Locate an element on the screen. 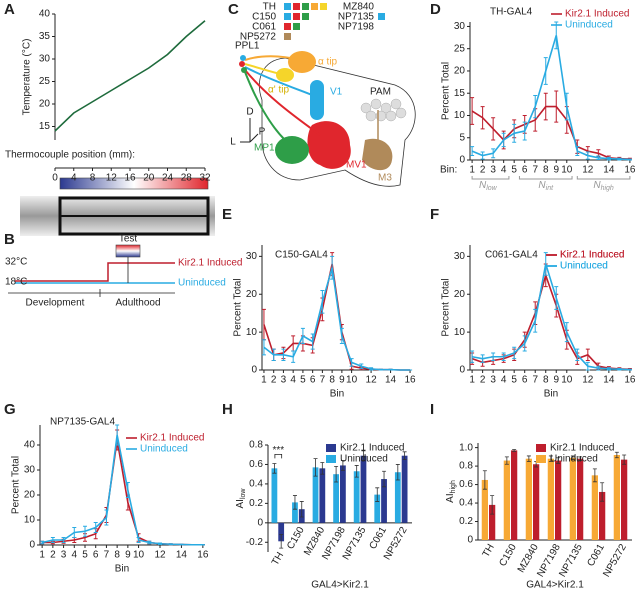 This screenshot has width=640, height=602. chart-title: TH-GAL4 is located at coordinates (511, 12).